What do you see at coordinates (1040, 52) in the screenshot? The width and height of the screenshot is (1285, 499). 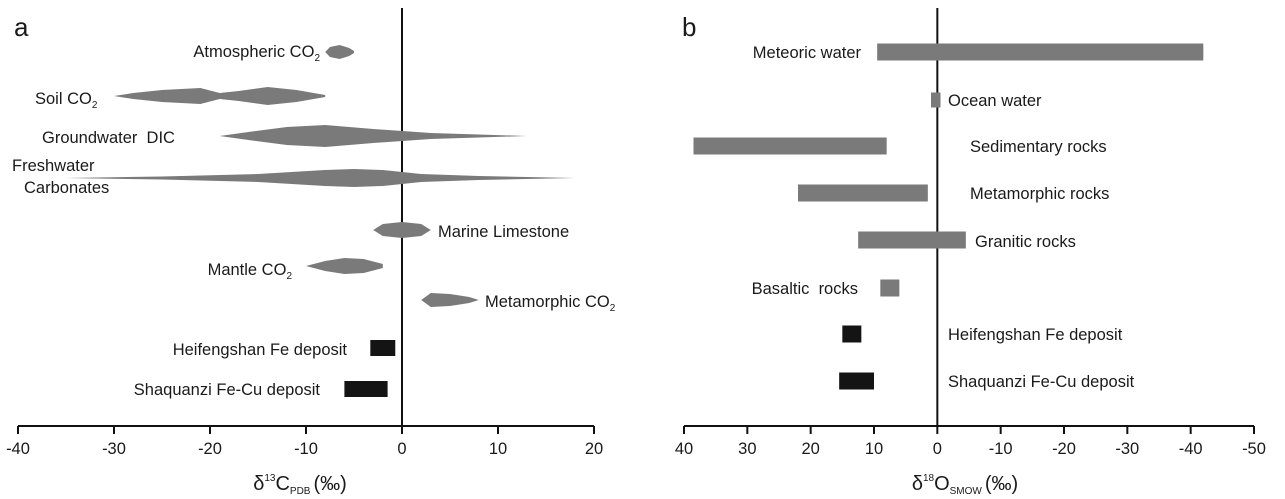 I see `meteoric-water-bar` at bounding box center [1040, 52].